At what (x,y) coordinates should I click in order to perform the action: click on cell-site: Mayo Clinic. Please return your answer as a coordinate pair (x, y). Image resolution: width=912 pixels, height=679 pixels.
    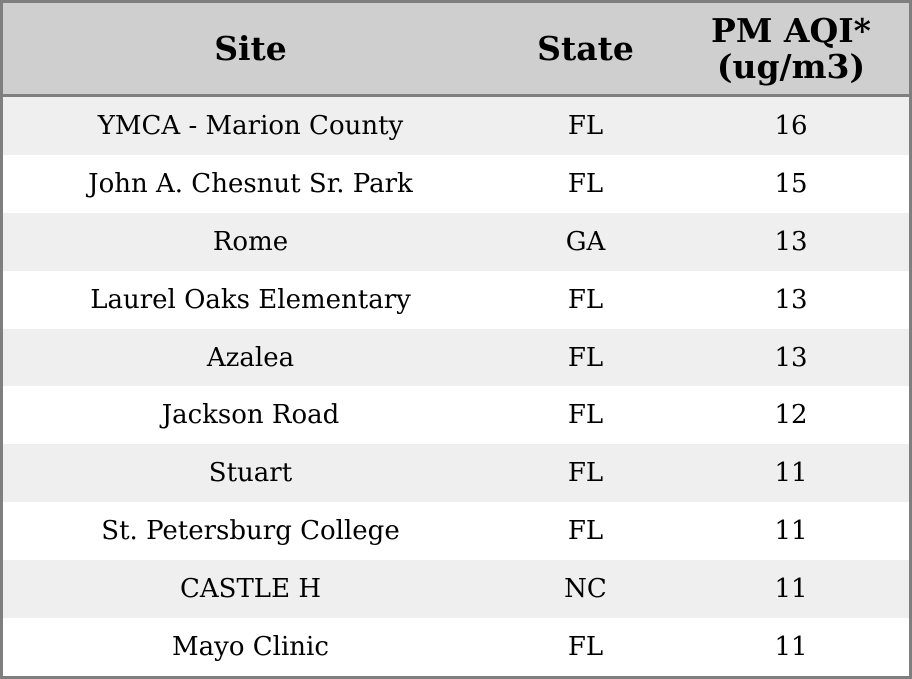
    Looking at the image, I should click on (250, 646).